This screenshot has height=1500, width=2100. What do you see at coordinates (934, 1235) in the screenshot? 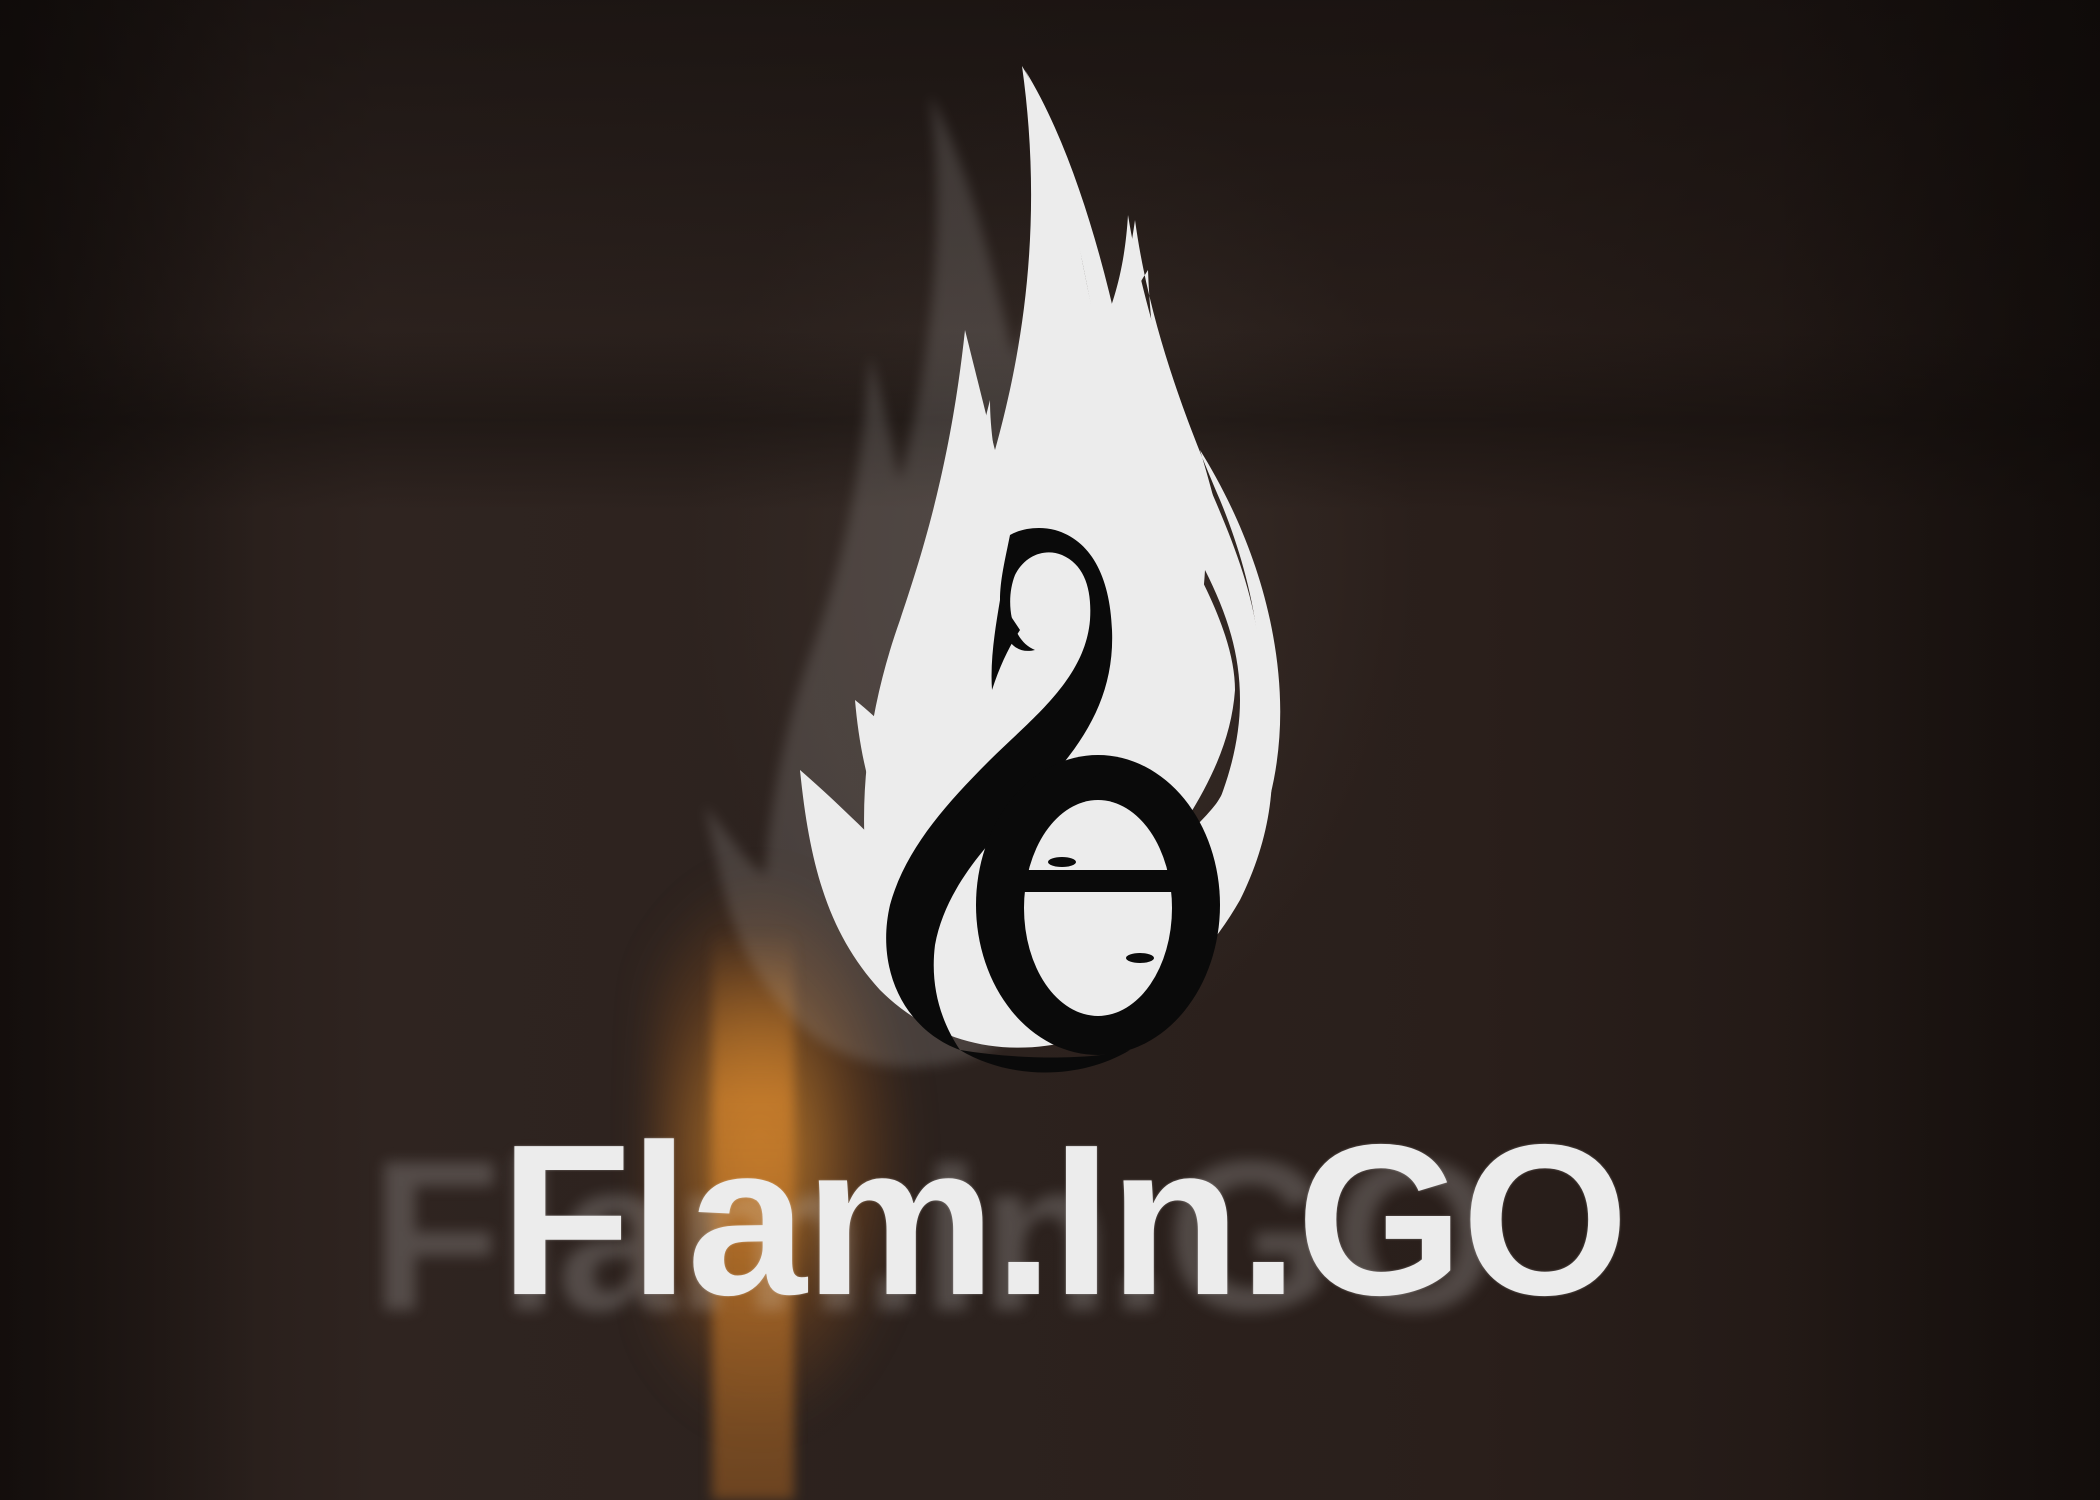
I see `brand-wordmark-reflection: Flam.In.GO` at bounding box center [934, 1235].